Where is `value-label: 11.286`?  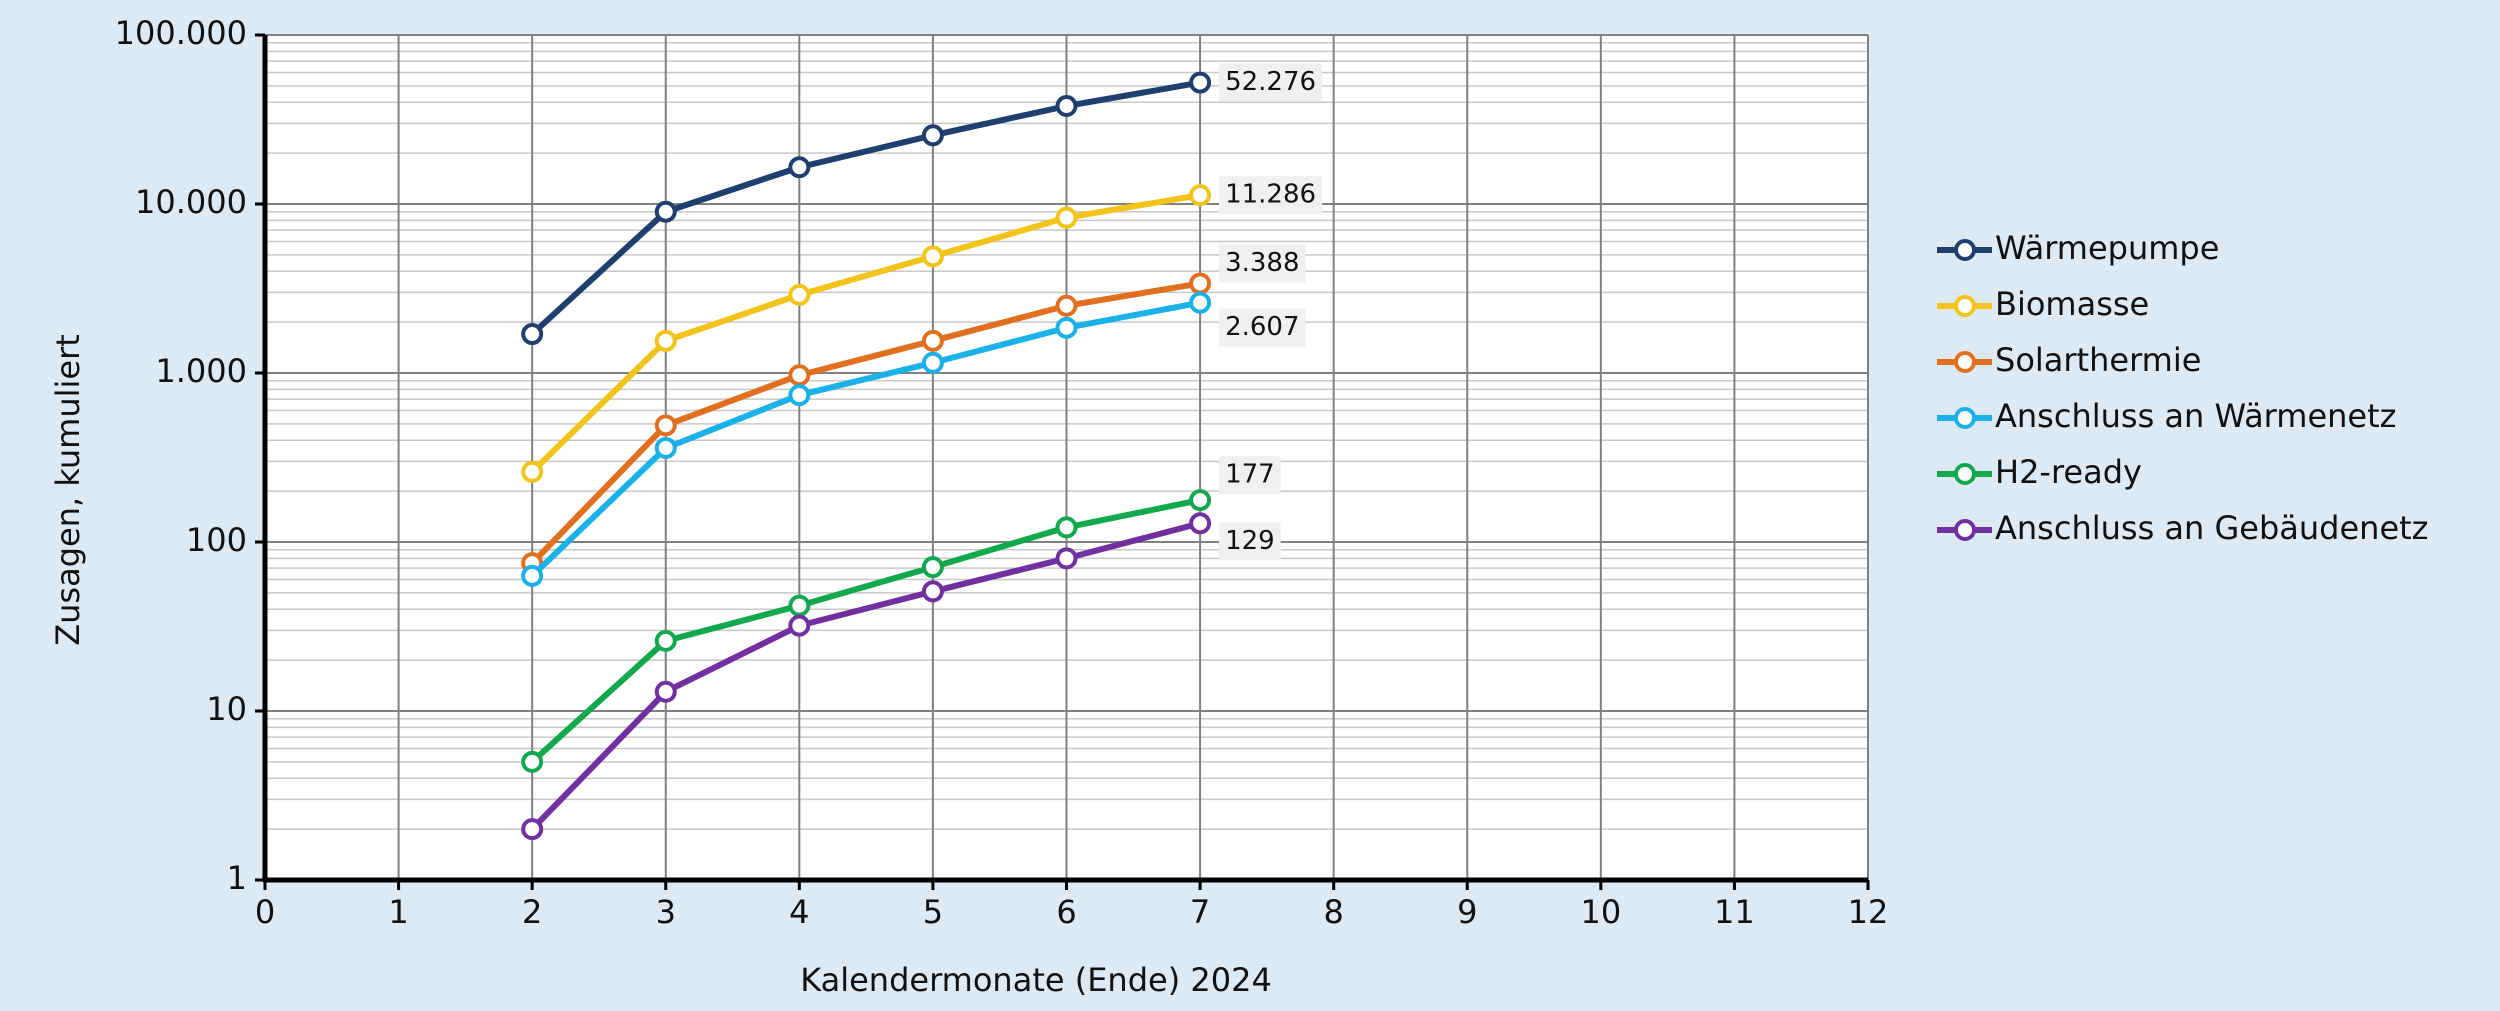 value-label: 11.286 is located at coordinates (1270, 195).